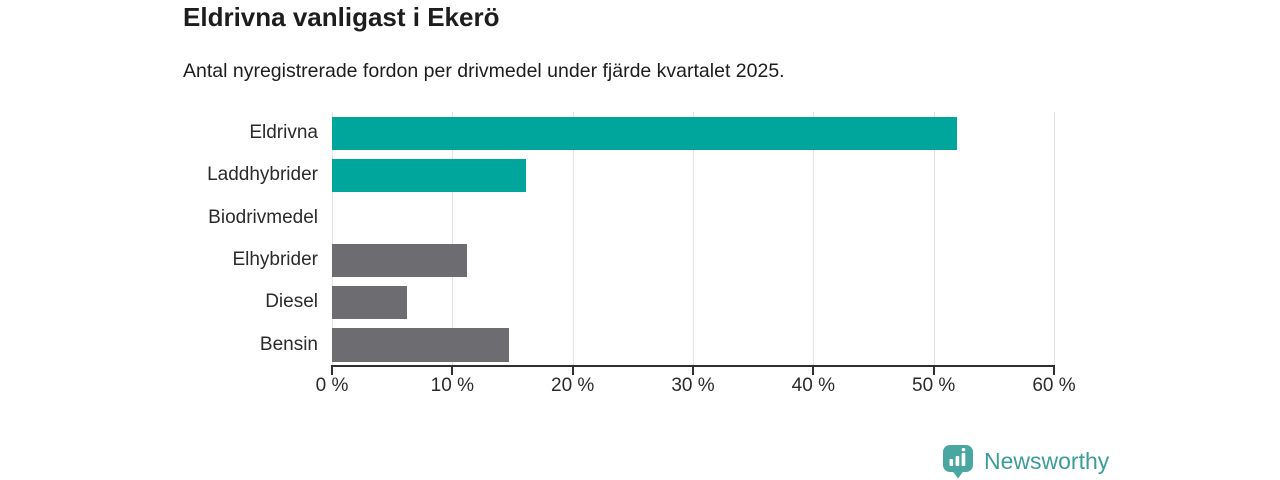 The height and width of the screenshot is (480, 1280). I want to click on chart-title: Eldrivna vanligast i Ekerö, so click(341, 17).